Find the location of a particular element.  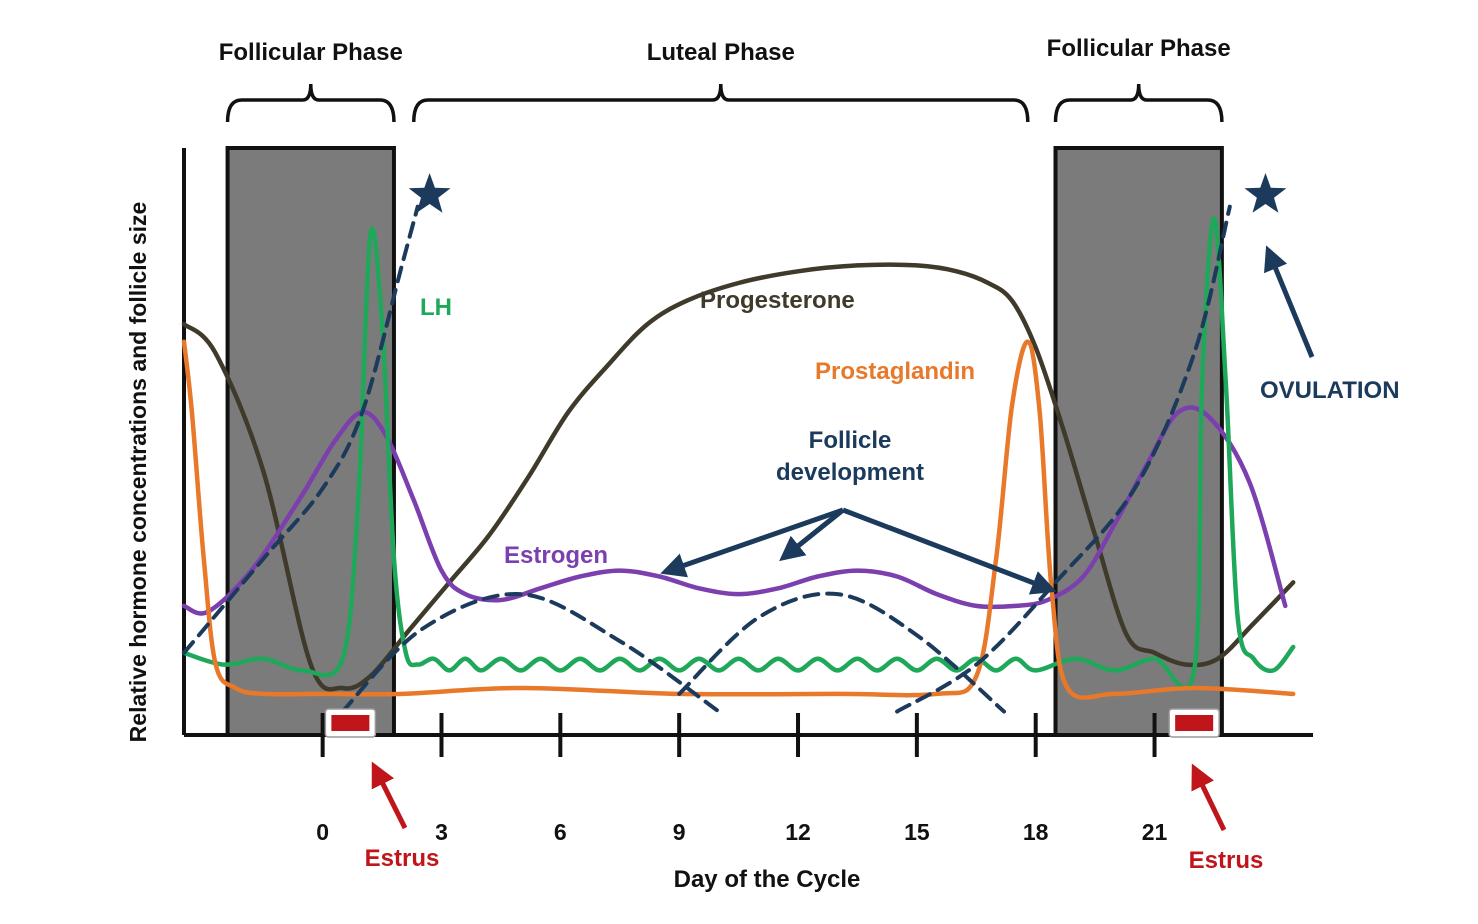

phase-label-1: Follicular Phase is located at coordinates (311, 52).